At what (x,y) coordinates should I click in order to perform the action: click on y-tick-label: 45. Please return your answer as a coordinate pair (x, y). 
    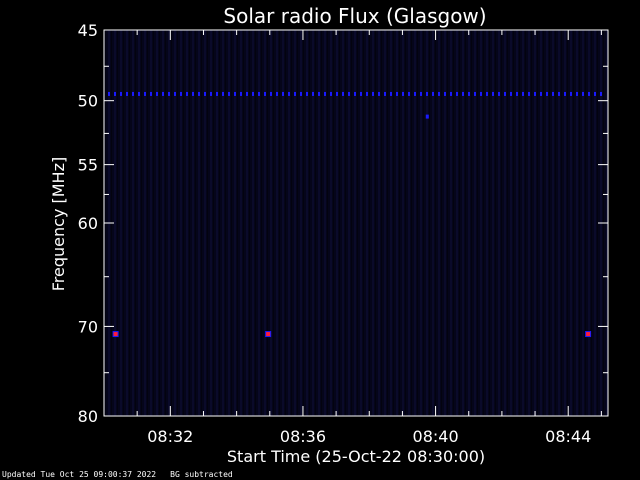
    Looking at the image, I should click on (88, 30).